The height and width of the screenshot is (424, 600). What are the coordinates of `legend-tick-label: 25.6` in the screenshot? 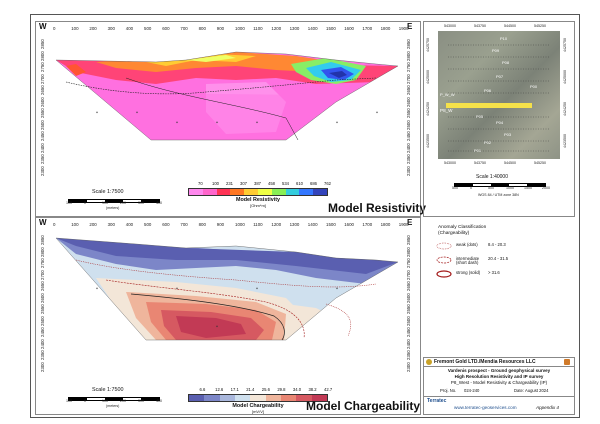 It's located at (265, 389).